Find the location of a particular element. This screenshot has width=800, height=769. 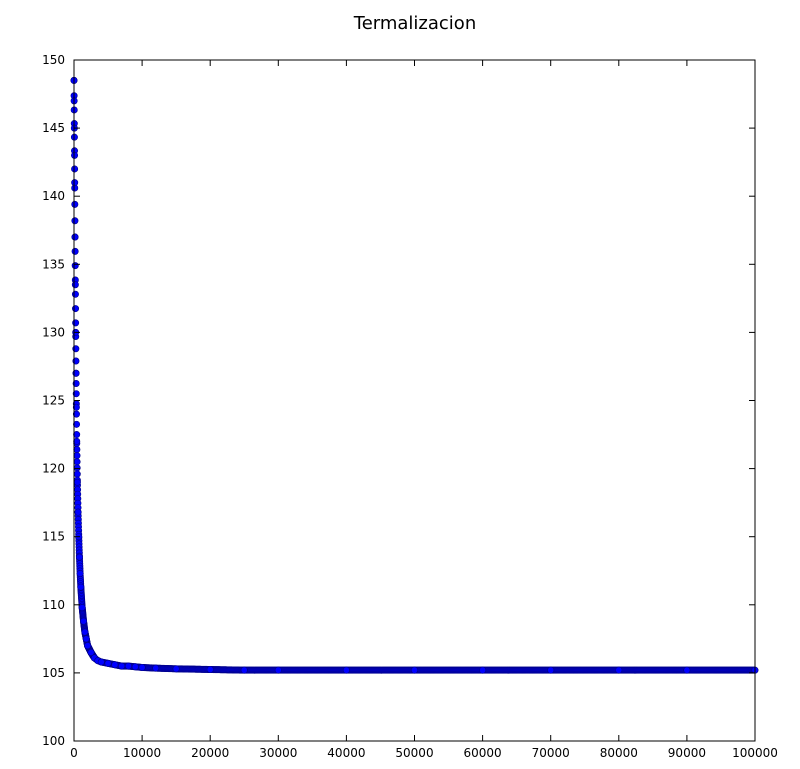

chart-title: Termalizacion is located at coordinates (414, 23).